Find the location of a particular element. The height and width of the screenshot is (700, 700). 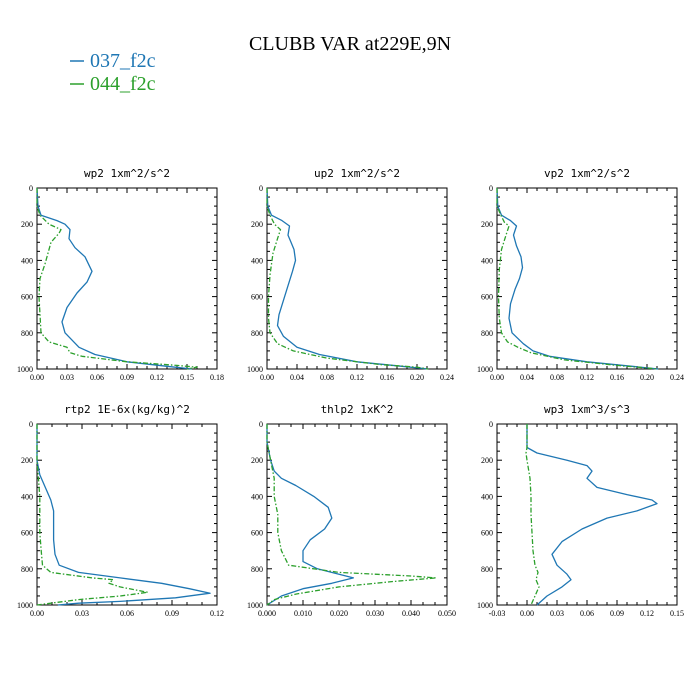

figure-title: CLUBB VAR at229E,9N is located at coordinates (350, 44).